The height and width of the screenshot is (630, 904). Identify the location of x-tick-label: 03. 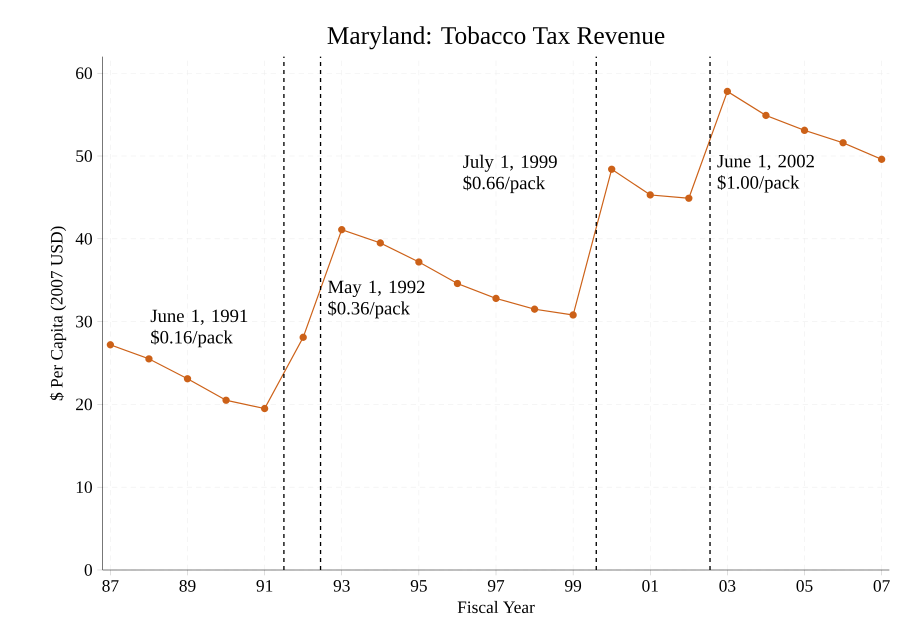
(727, 586).